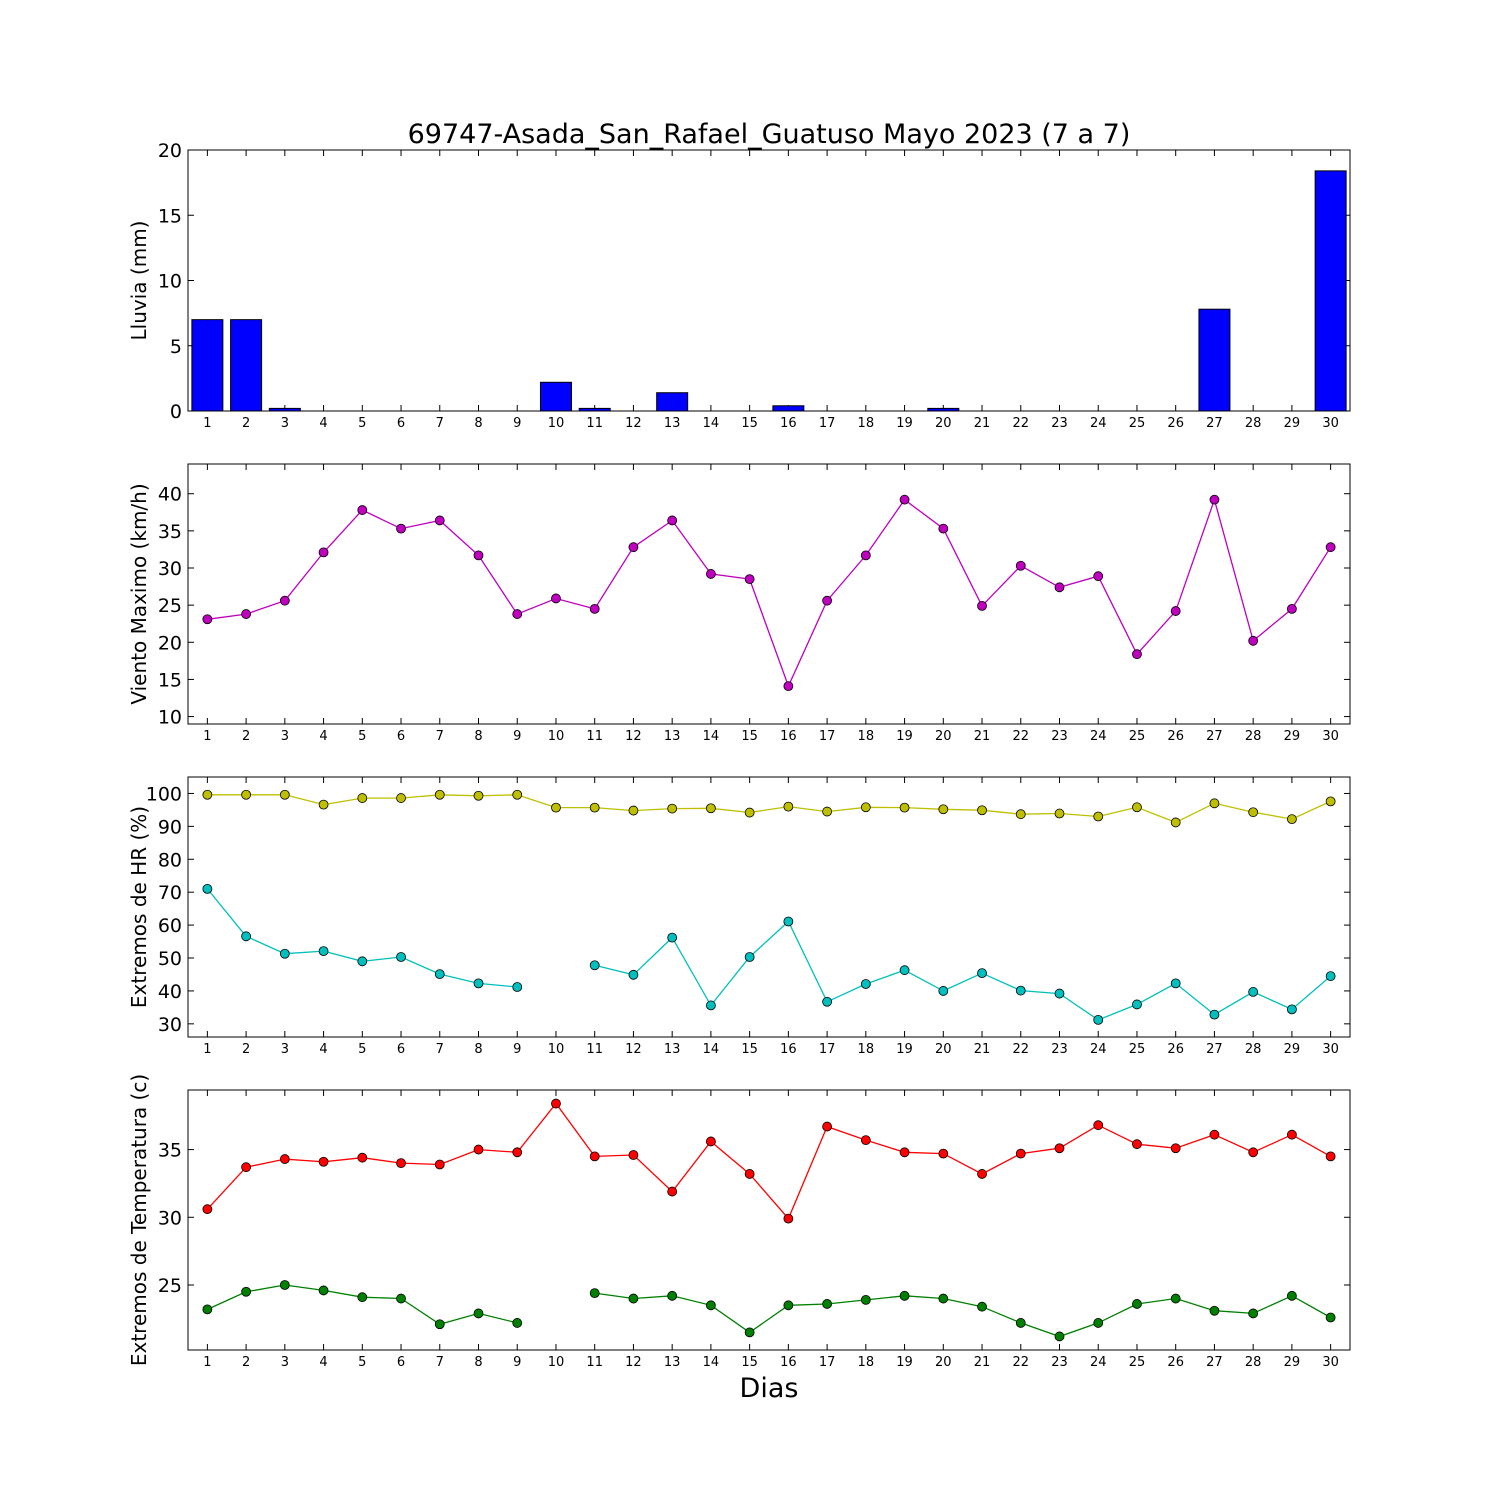  What do you see at coordinates (207, 365) in the screenshot?
I see `bar` at bounding box center [207, 365].